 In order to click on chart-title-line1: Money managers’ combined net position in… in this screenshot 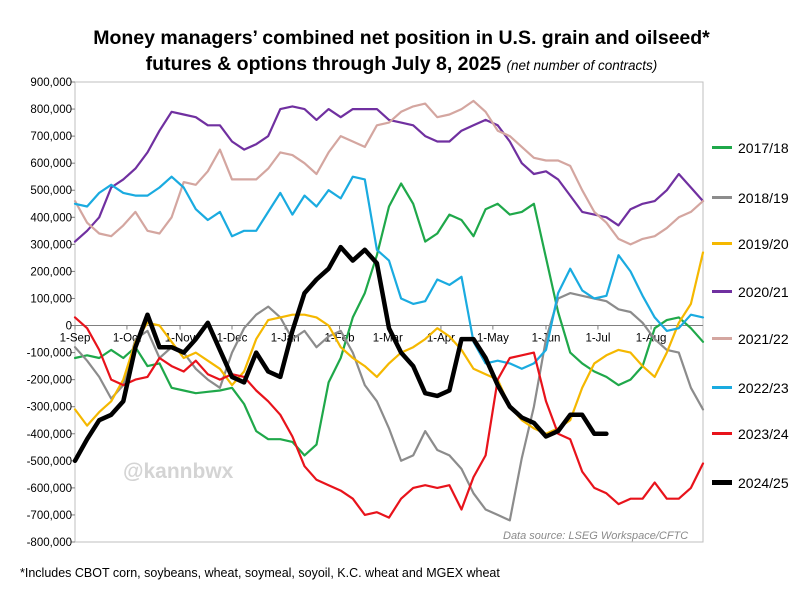, I will do `click(401, 38)`.